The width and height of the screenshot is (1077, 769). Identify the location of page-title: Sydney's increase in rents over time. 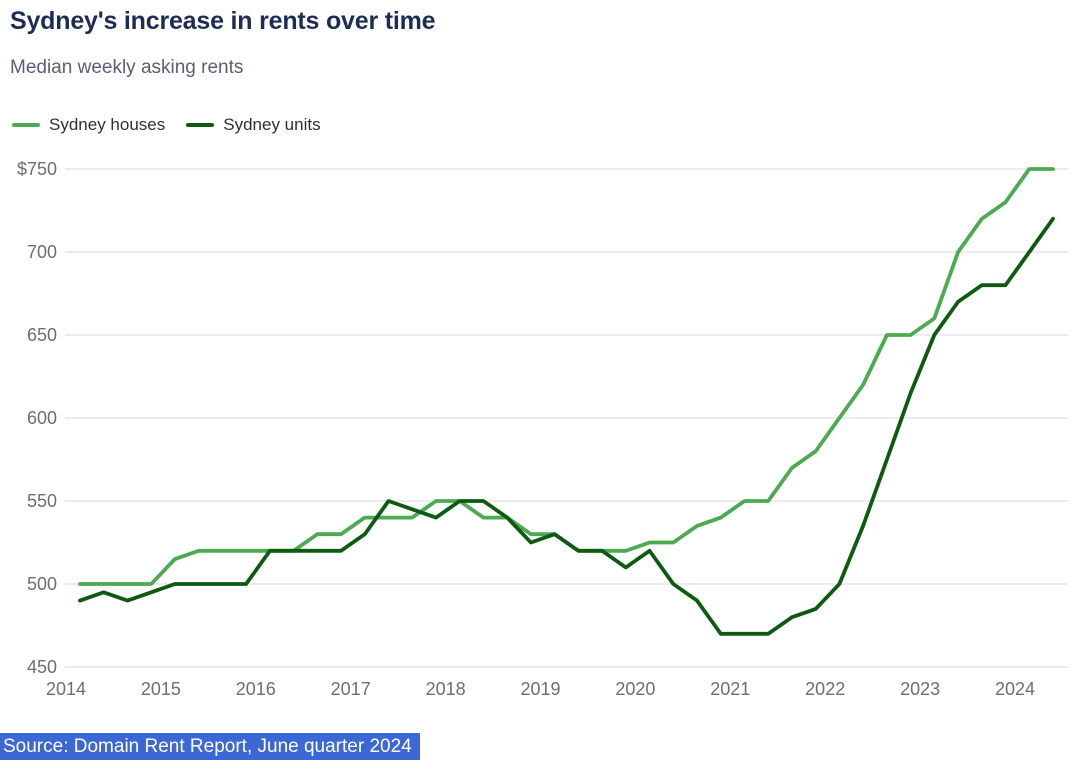
(223, 21).